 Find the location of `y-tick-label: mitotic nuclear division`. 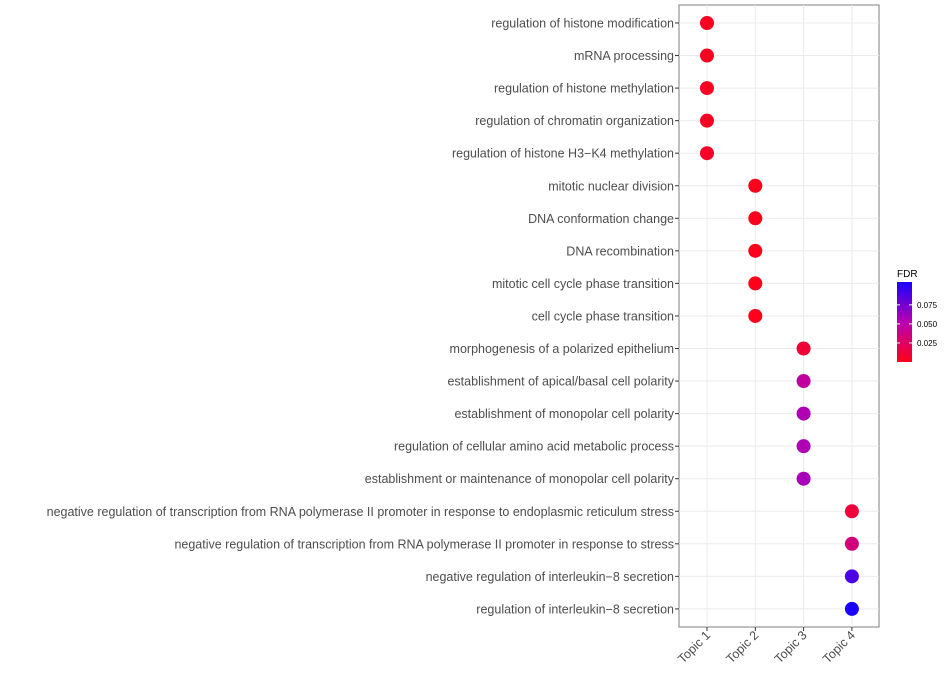

y-tick-label: mitotic nuclear division is located at coordinates (611, 186).